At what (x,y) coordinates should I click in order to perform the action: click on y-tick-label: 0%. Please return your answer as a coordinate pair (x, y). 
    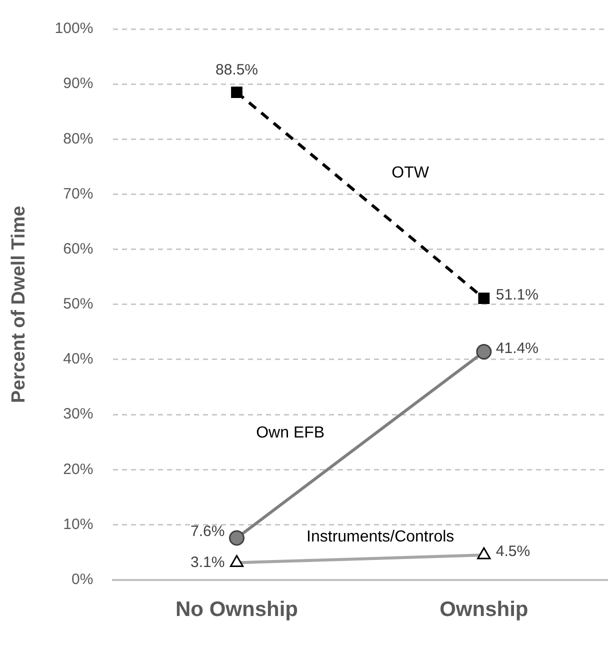
    Looking at the image, I should click on (82, 579).